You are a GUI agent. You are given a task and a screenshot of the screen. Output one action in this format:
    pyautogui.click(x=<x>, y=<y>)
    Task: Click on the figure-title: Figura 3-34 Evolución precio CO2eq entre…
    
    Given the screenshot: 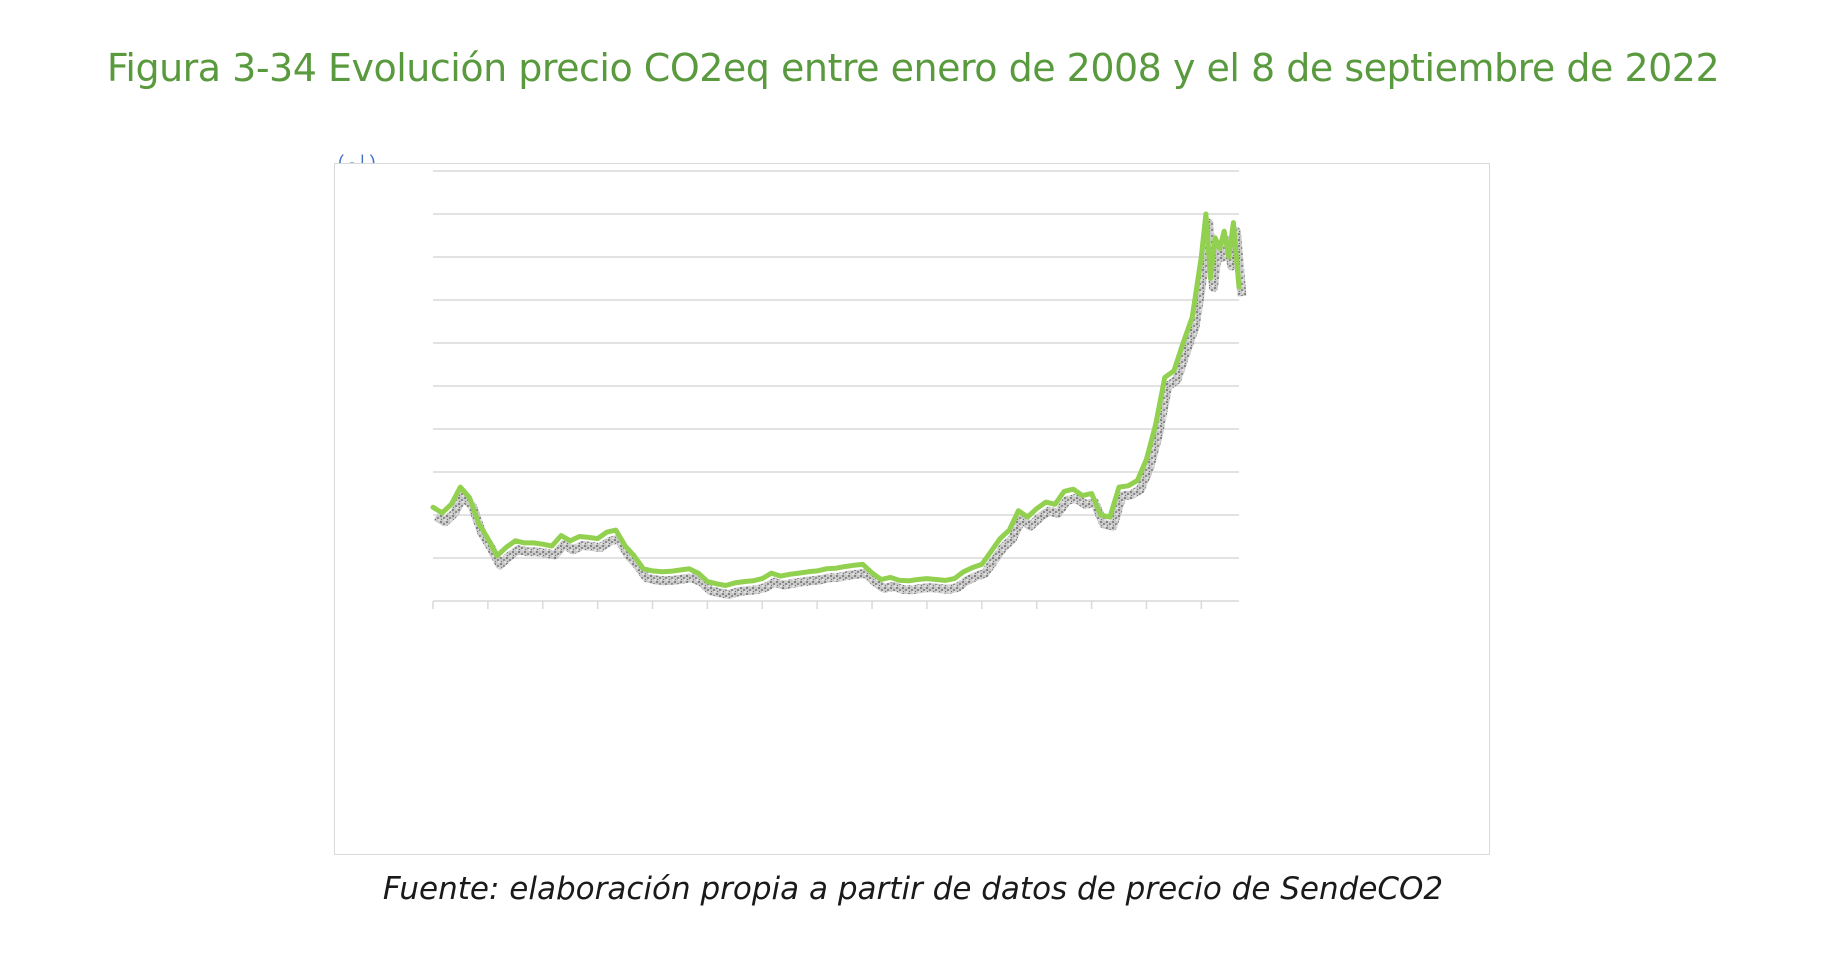 What is the action you would take?
    pyautogui.click(x=913, y=68)
    